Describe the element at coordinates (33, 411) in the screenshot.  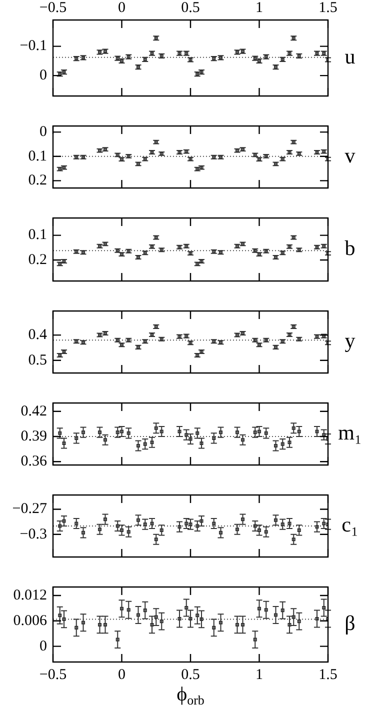
I see `y-tick-label: 0.42` at that location.